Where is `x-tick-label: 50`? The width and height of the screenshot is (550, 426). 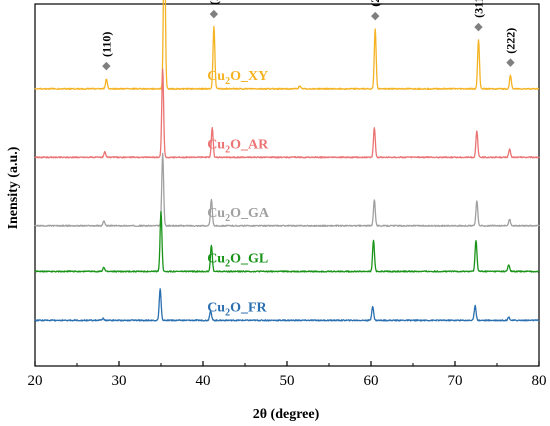
x-tick-label: 50 is located at coordinates (287, 381).